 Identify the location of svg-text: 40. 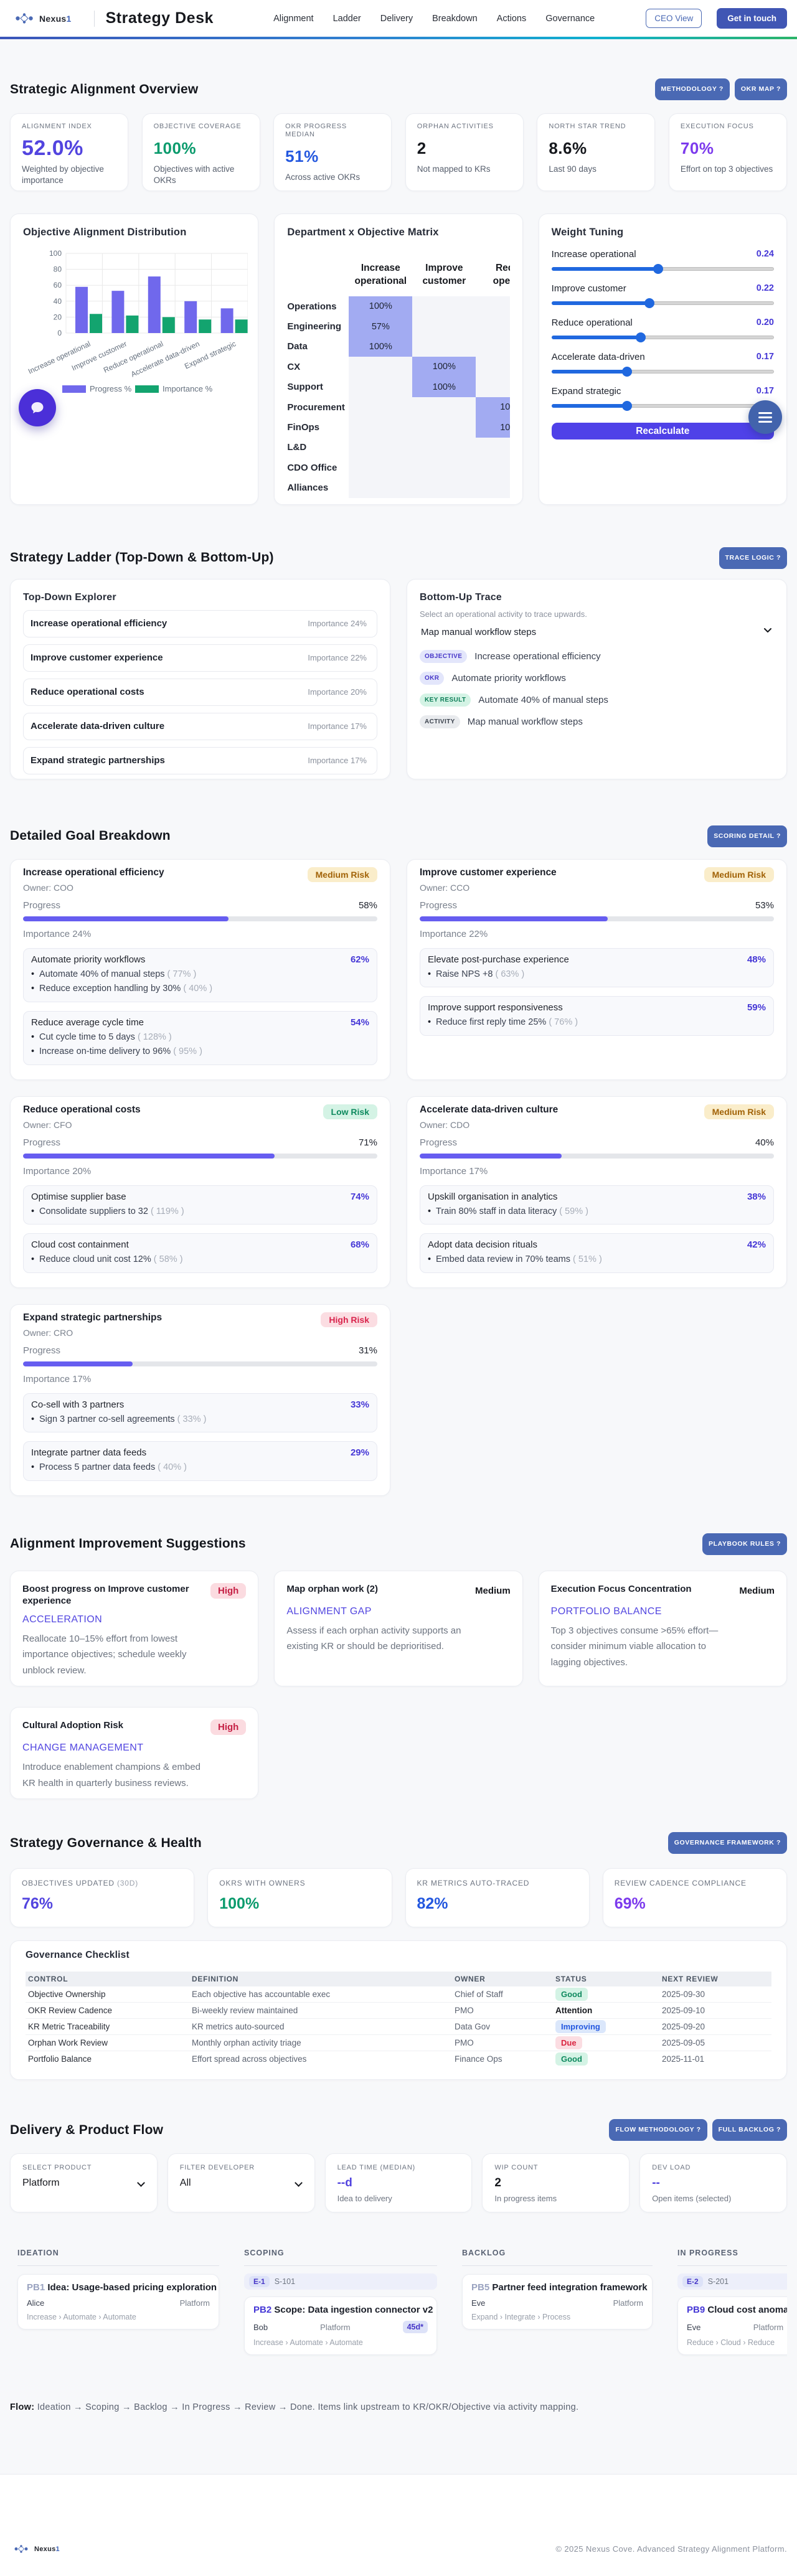
(58, 301).